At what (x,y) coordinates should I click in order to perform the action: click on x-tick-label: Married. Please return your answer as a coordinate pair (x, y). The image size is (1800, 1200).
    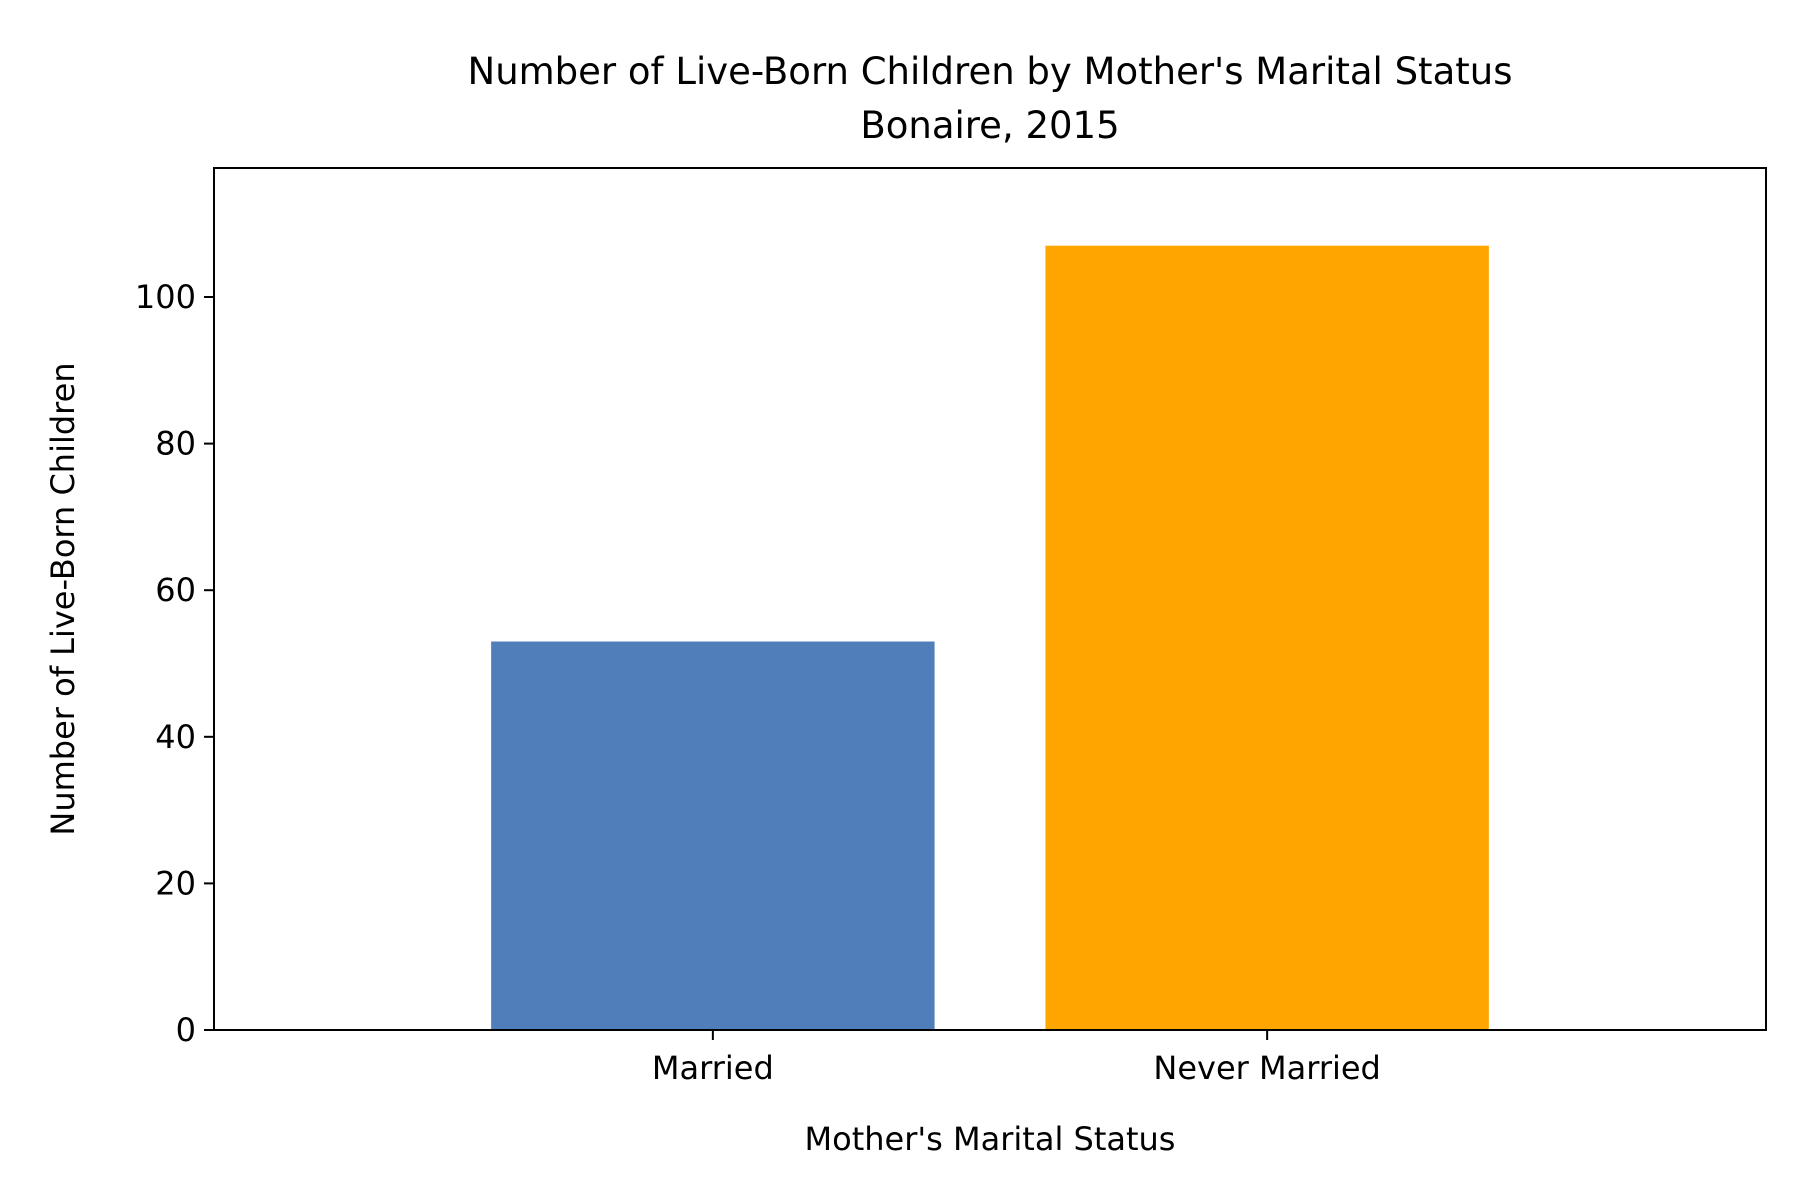
    Looking at the image, I should click on (713, 1068).